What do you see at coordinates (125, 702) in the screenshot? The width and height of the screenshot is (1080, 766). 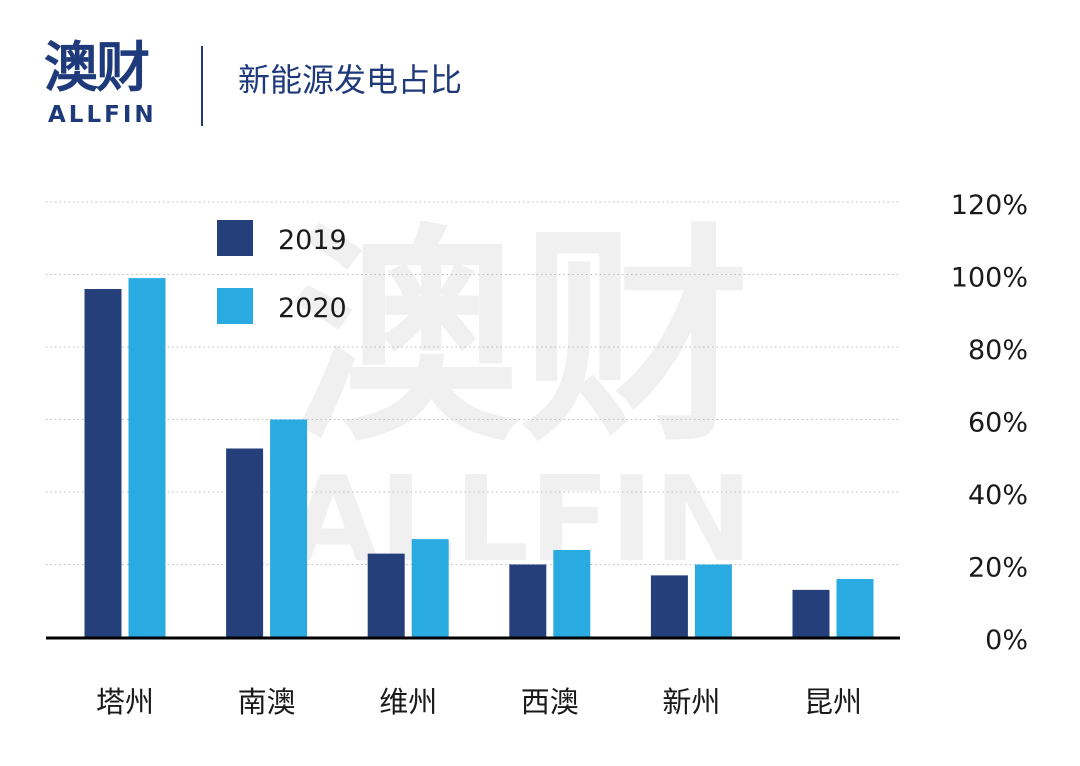 I see `x-tick-label: 塔州` at bounding box center [125, 702].